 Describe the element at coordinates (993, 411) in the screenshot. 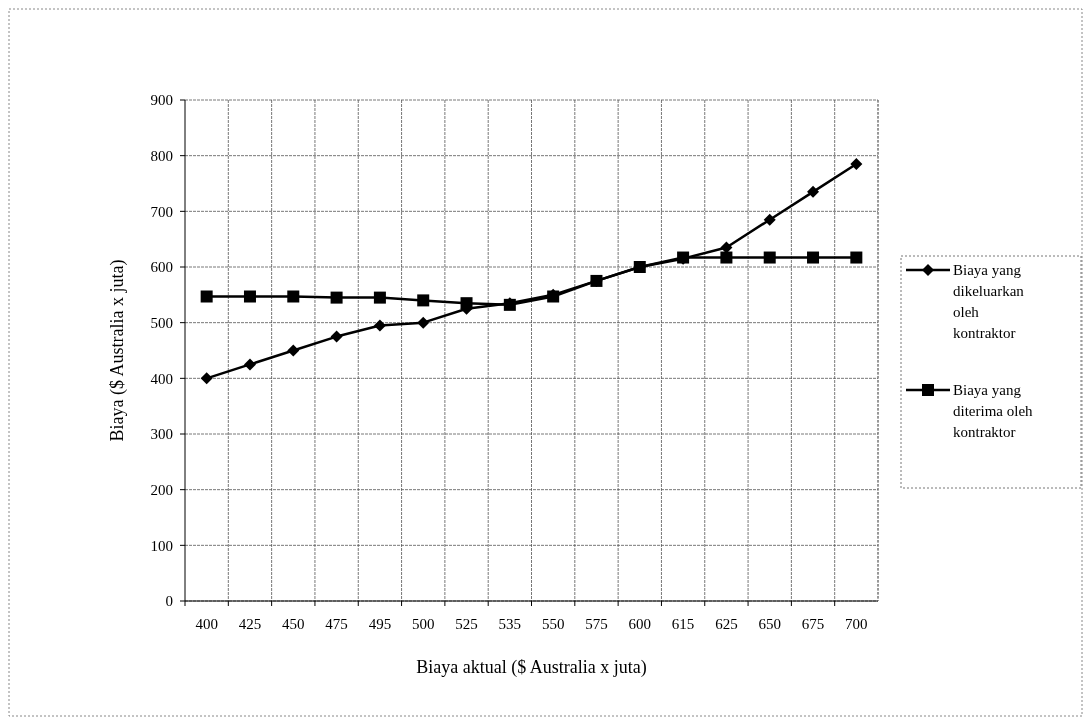

I see `legend-label: Biaya yang diterima oleh kontraktor` at that location.